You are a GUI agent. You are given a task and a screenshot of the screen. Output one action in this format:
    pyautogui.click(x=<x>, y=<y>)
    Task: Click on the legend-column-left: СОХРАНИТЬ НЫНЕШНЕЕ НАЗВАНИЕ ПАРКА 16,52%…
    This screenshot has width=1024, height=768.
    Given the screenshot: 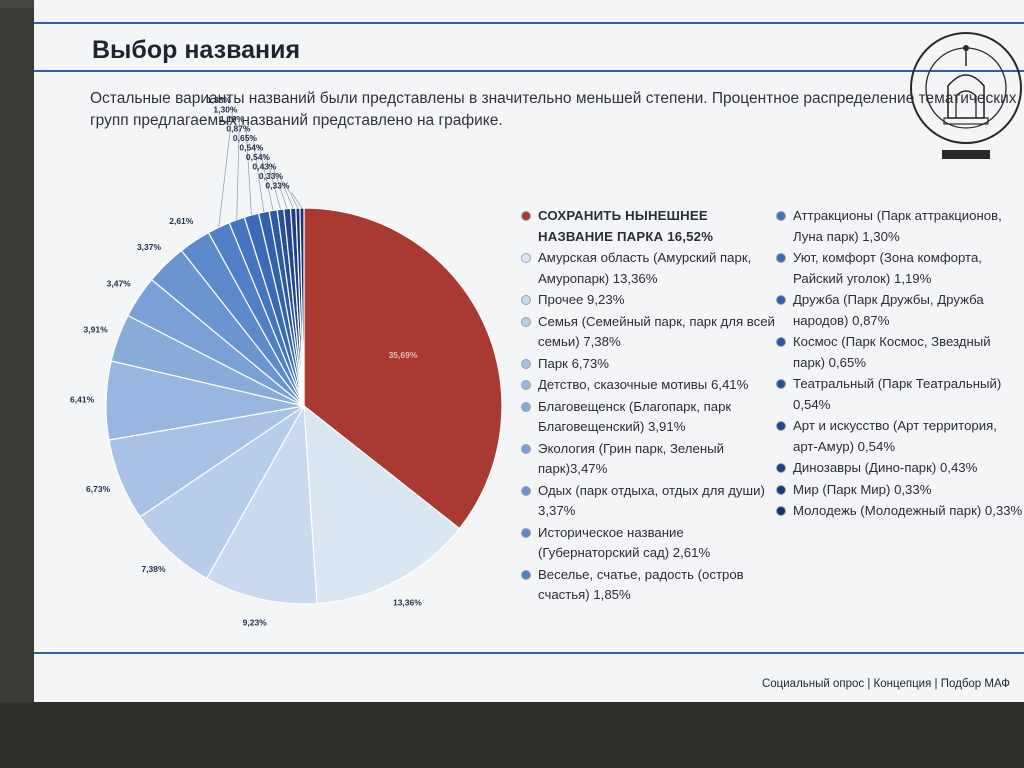 What is the action you would take?
    pyautogui.click(x=651, y=406)
    